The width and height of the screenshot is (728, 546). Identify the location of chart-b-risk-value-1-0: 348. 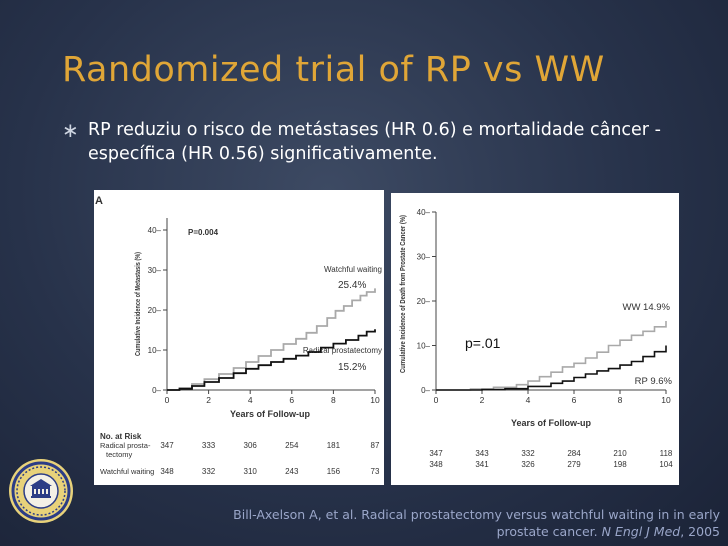
(436, 464).